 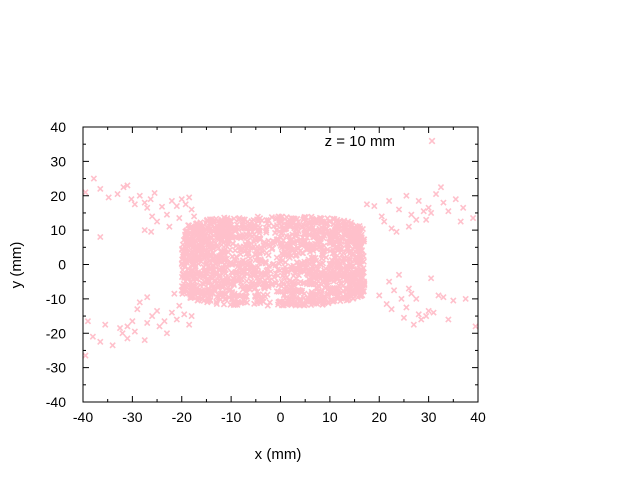 I want to click on x-axis-label: x (mm), so click(x=278, y=454).